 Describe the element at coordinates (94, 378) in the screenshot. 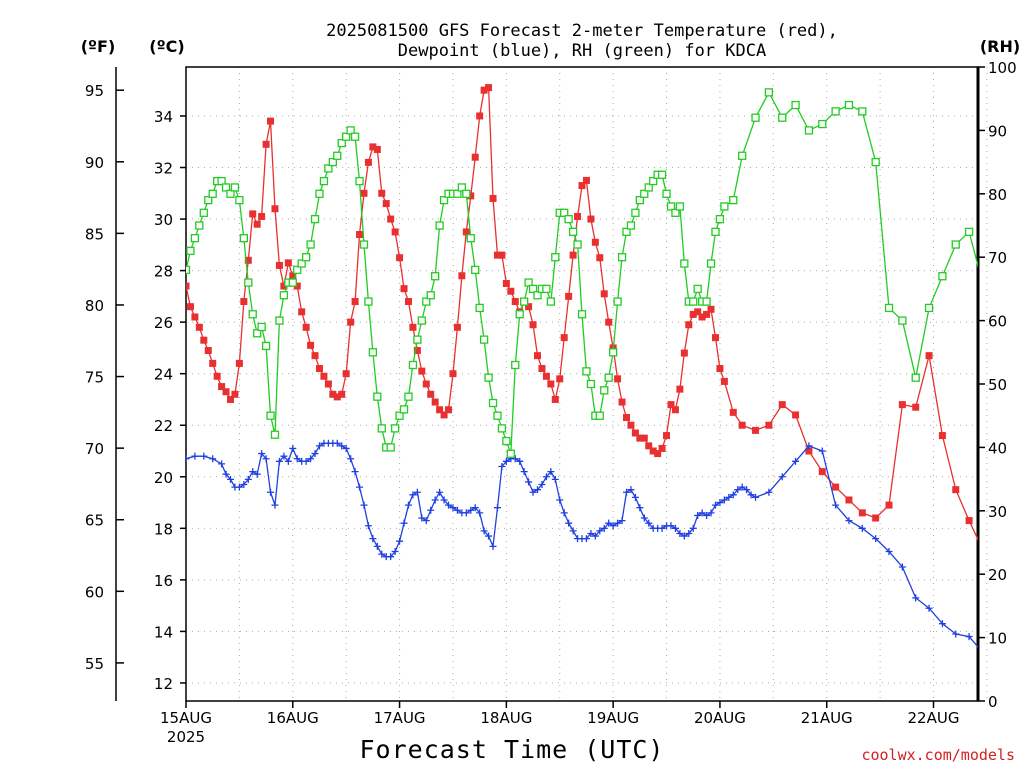

I see `fahrenheit-tick-label: 75` at that location.